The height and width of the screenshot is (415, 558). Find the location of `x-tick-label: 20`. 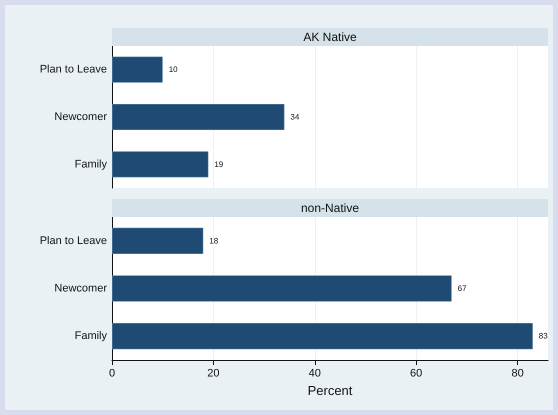

x-tick-label: 20 is located at coordinates (213, 374).